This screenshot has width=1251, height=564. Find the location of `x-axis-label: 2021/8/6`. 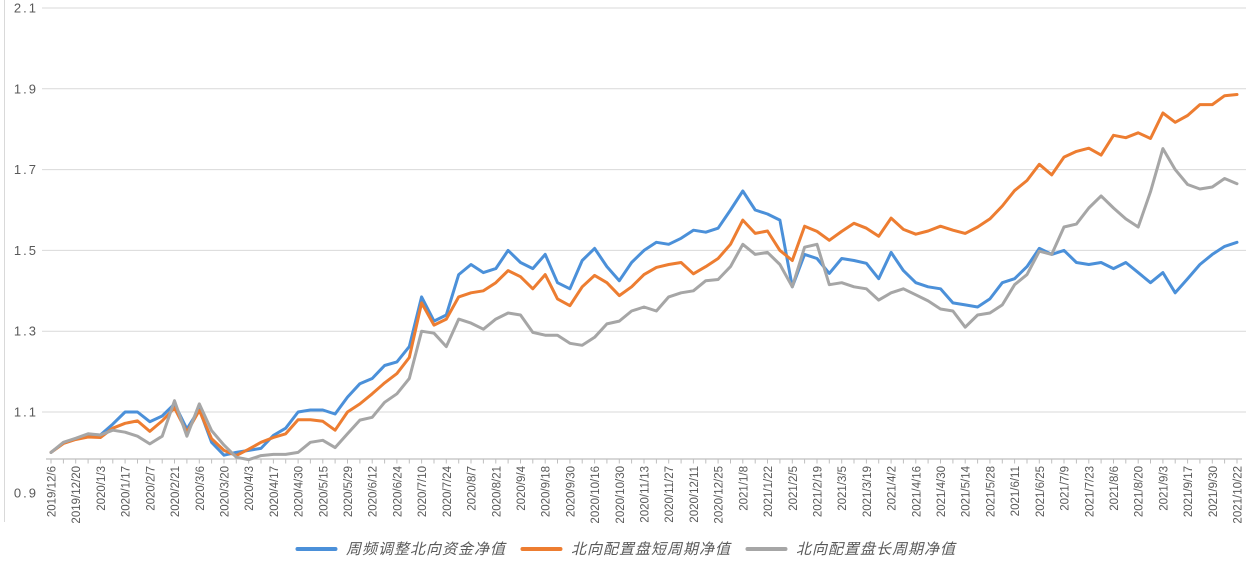

x-axis-label: 2021/8/6 is located at coordinates (1115, 488).